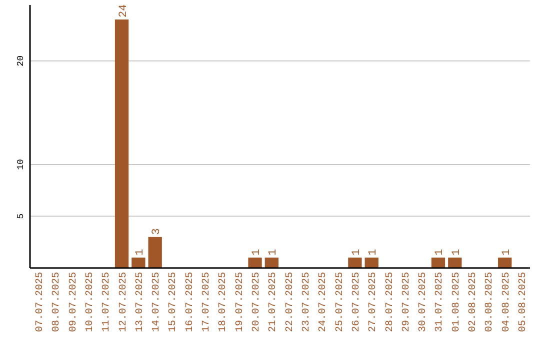  What do you see at coordinates (157, 231) in the screenshot?
I see `data-label: 3` at bounding box center [157, 231].